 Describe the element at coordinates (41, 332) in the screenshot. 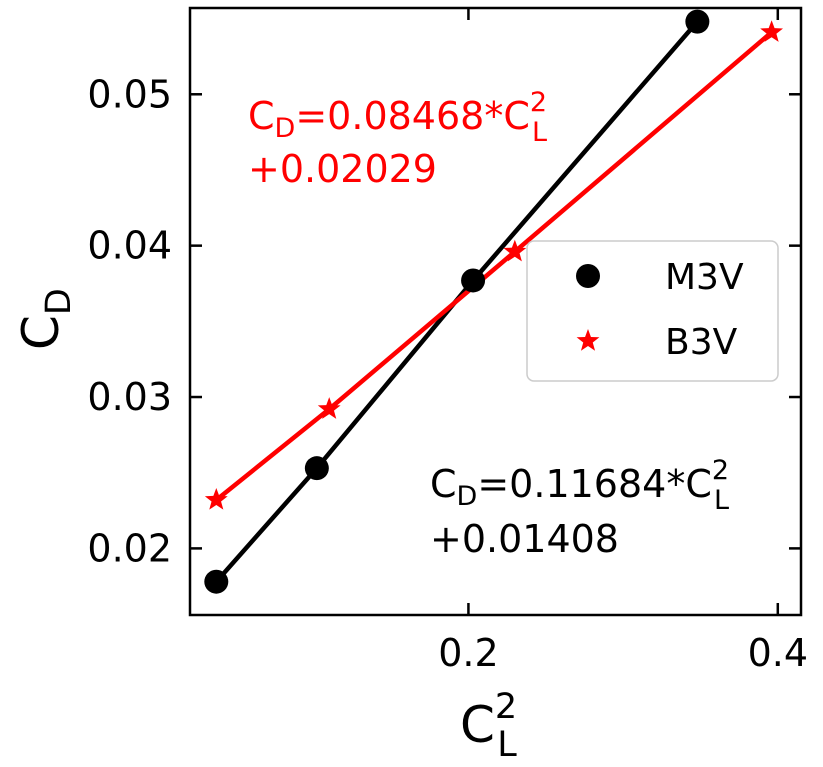

I see `y-axis-title-base: C` at that location.